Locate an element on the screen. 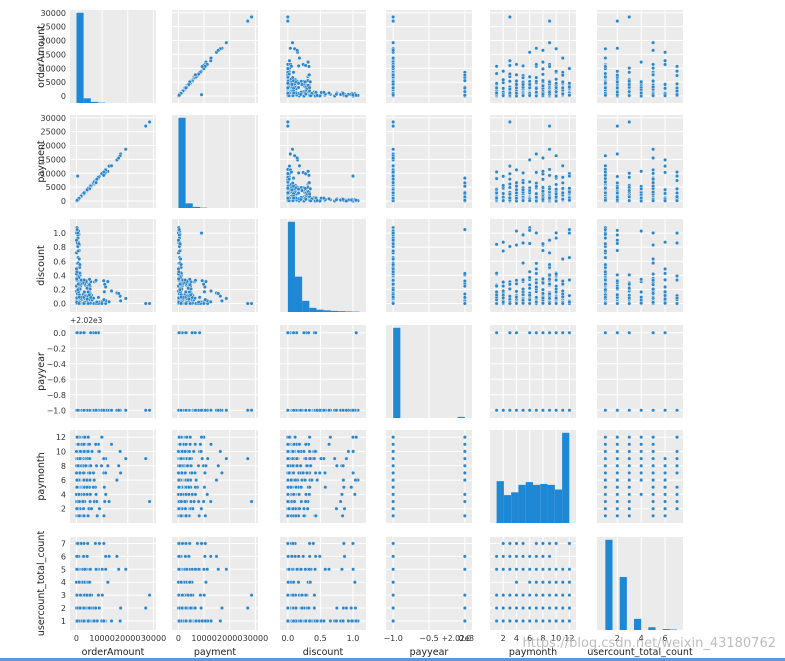  panel-background is located at coordinates (113, 371).